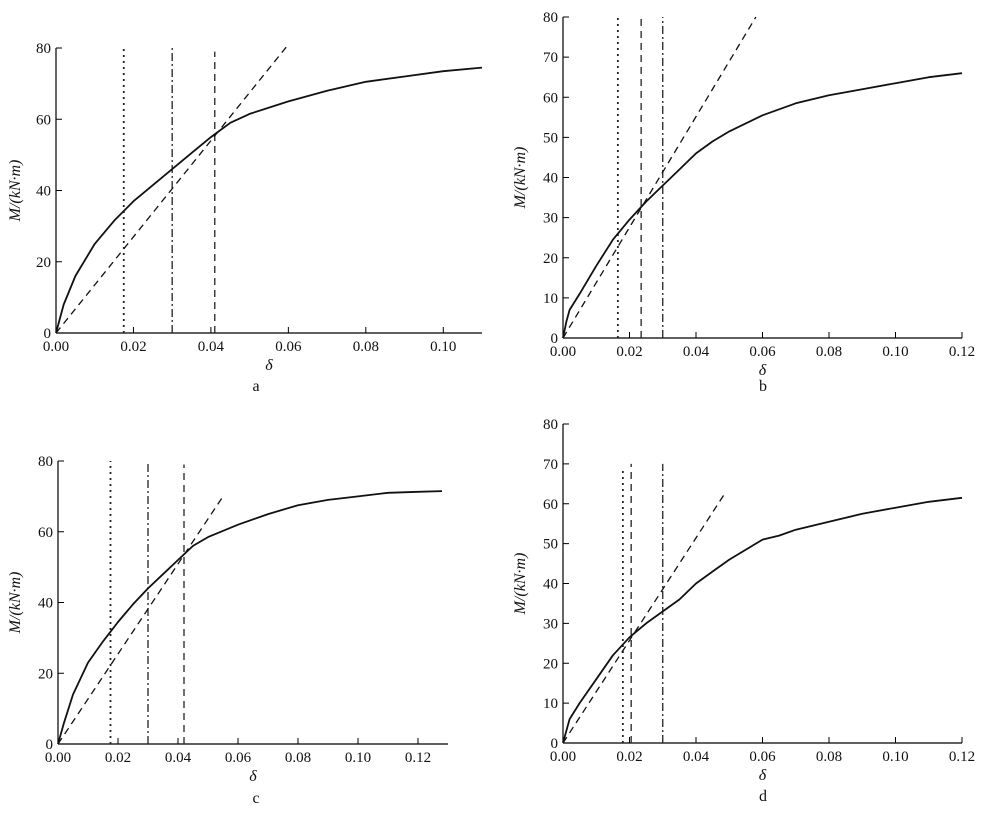 This screenshot has height=818, width=996. Describe the element at coordinates (763, 386) in the screenshot. I see `panel-label: b` at that location.